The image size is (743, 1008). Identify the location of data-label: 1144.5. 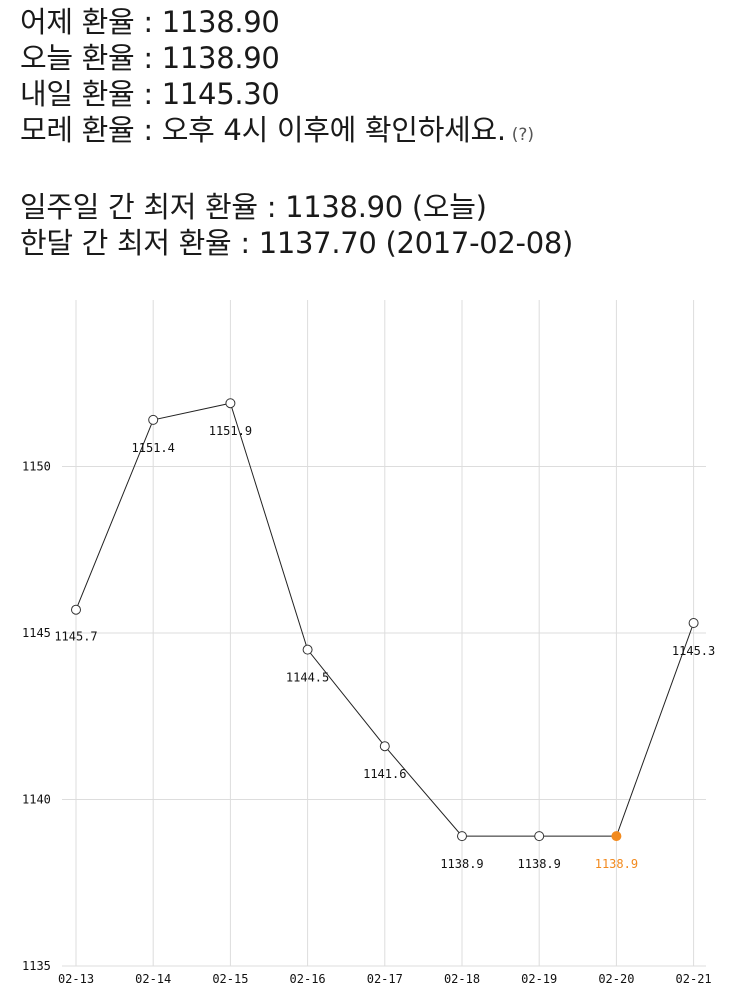
(307, 678).